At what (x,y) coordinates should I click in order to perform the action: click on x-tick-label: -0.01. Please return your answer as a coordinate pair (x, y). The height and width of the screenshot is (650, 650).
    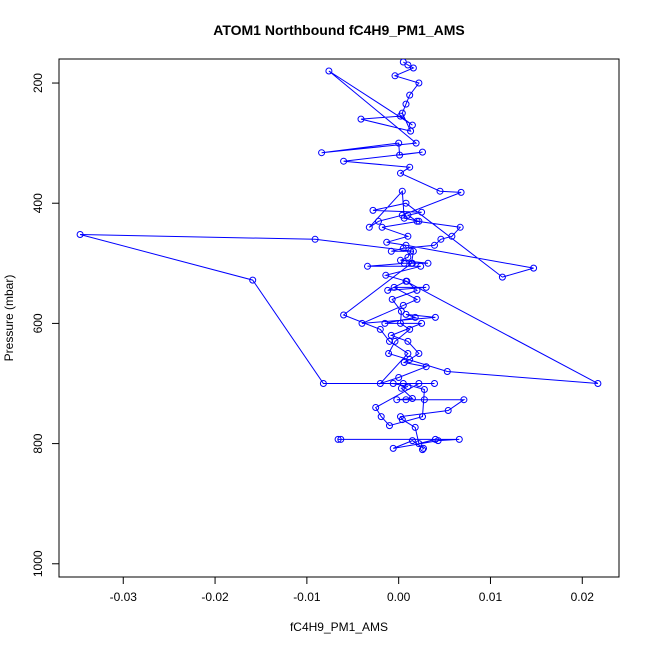
    Looking at the image, I should click on (307, 597).